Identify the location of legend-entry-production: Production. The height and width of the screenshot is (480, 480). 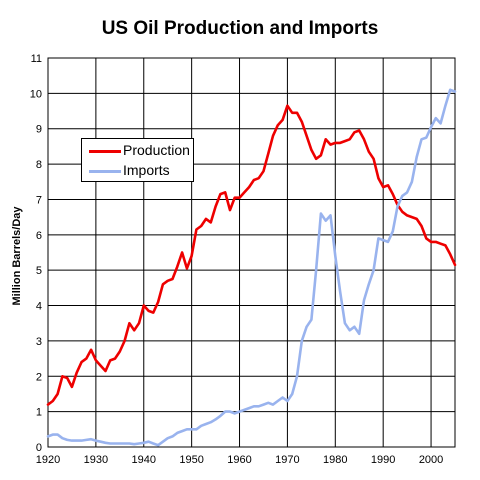
(137, 151).